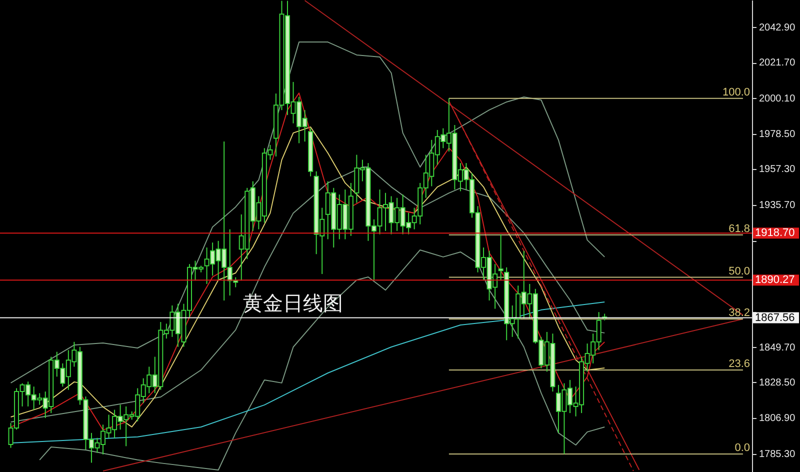 The height and width of the screenshot is (472, 800). Describe the element at coordinates (739, 228) in the screenshot. I see `annotation: 61.8` at that location.